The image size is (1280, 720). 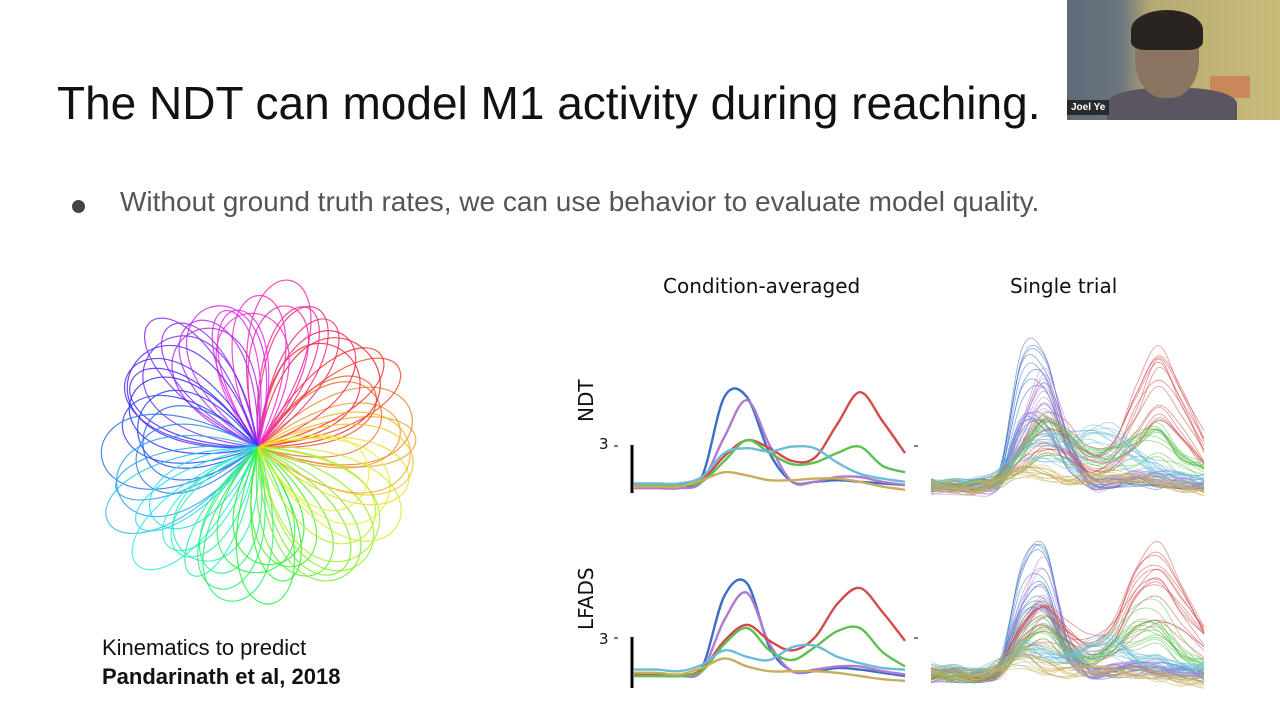 I want to click on condition-avg-line-purple, so click(x=770, y=444).